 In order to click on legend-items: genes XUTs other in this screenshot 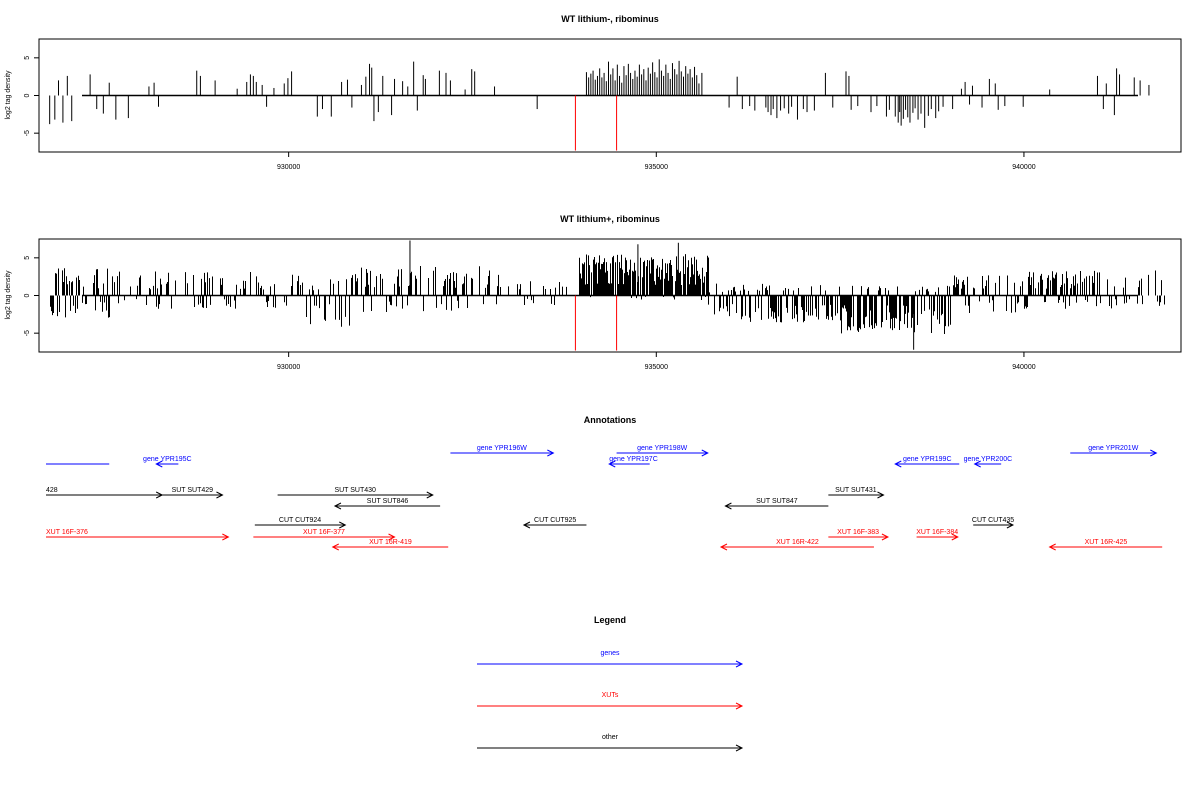, I will do `click(610, 701)`.